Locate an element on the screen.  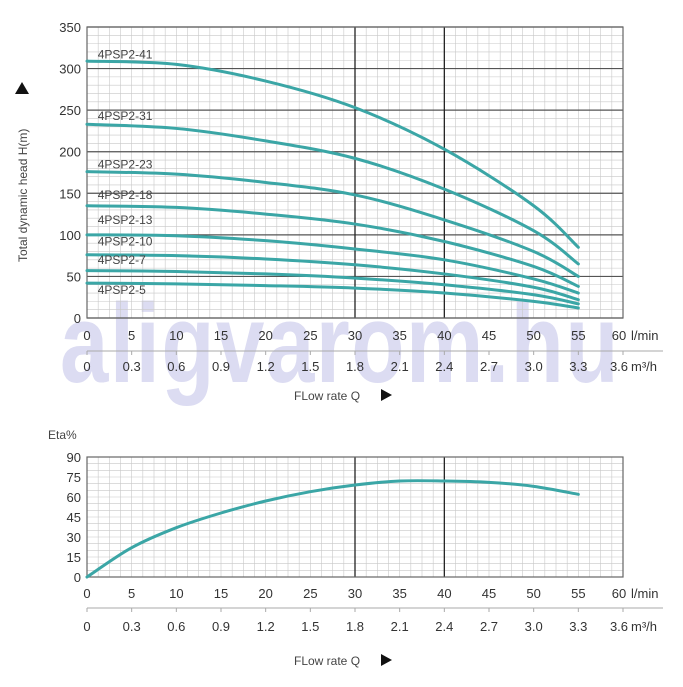
series-label: 4PSP2-31 is located at coordinates (125, 116).